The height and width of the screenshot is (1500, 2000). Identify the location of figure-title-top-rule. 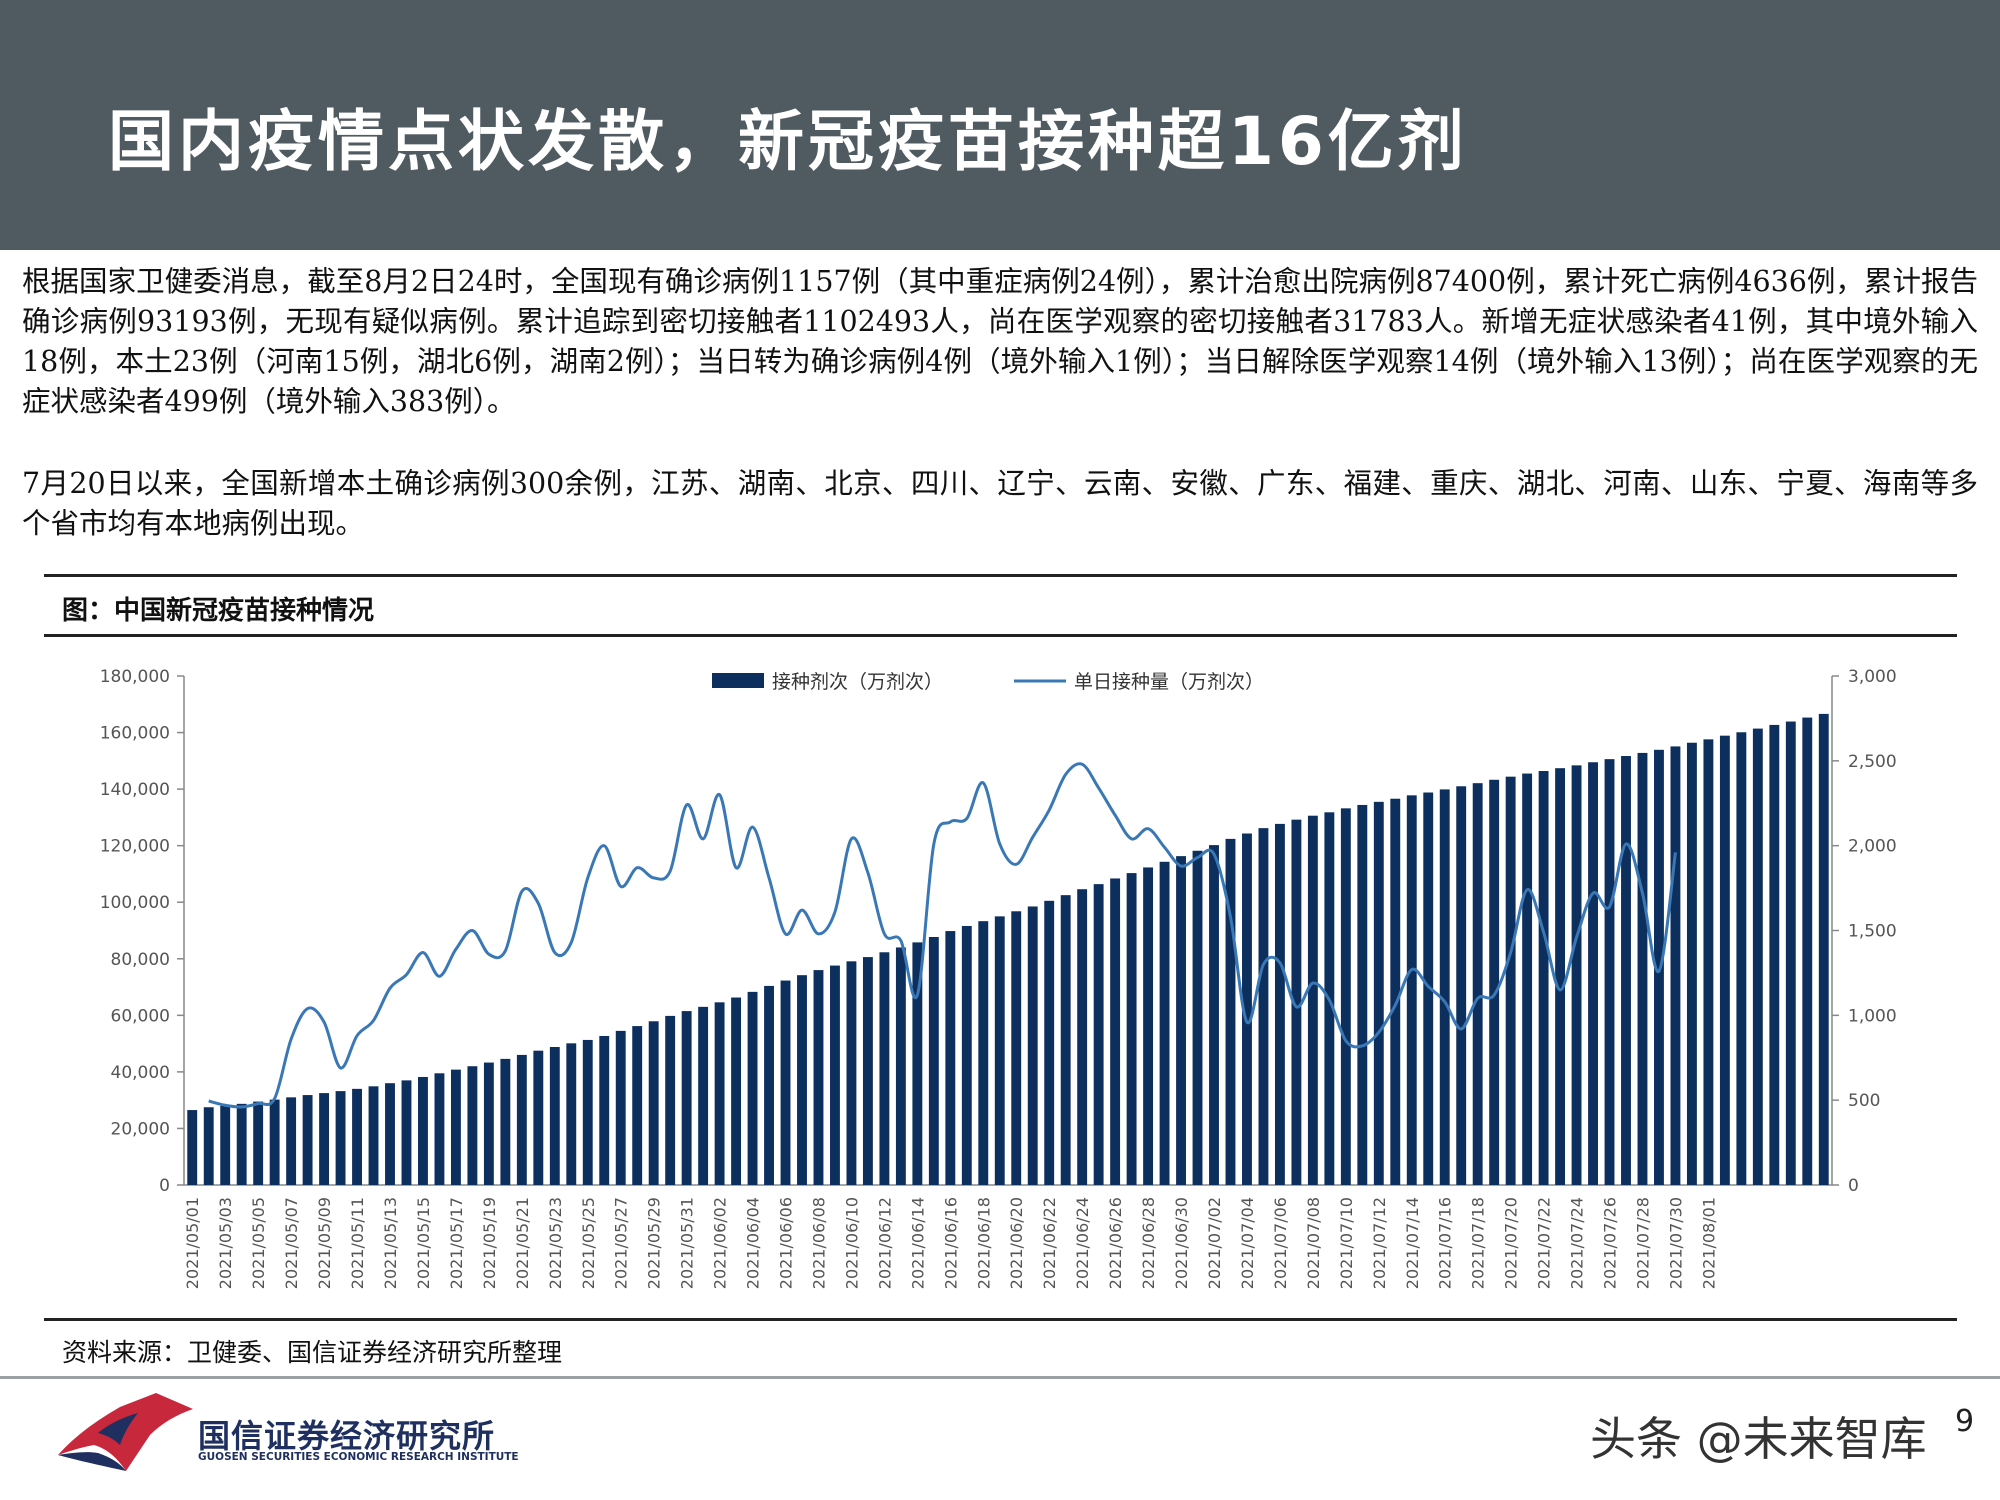
(1000, 575).